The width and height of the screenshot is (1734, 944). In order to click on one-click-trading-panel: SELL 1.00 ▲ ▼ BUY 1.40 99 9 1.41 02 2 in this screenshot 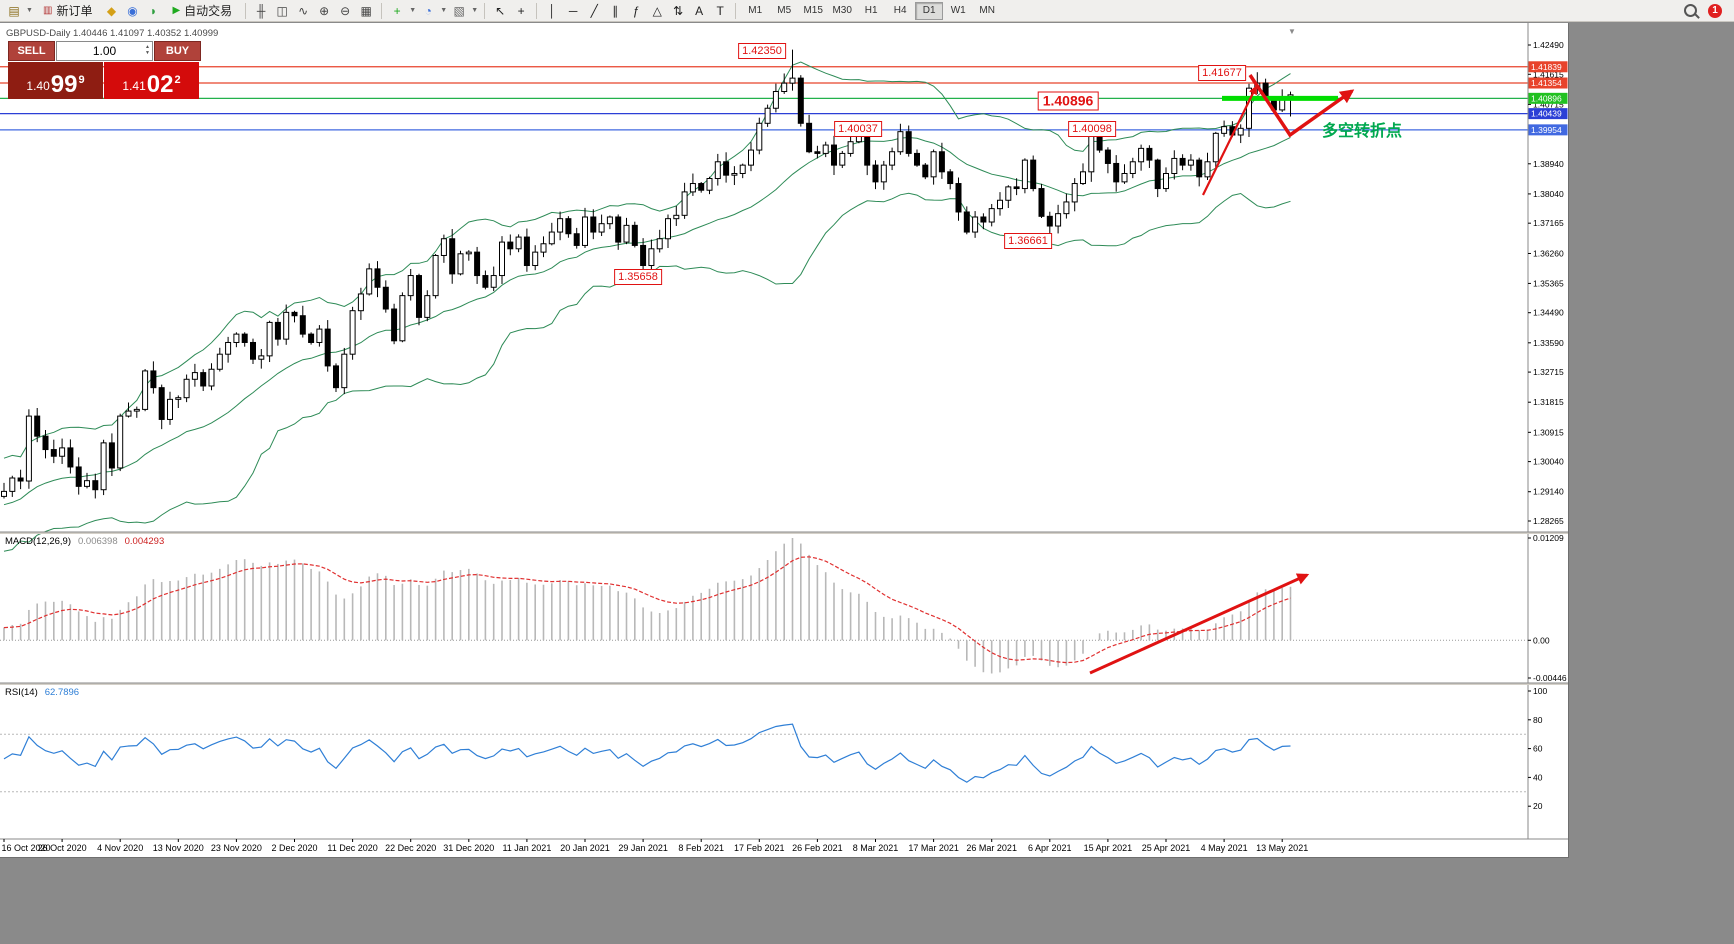, I will do `click(104, 70)`.